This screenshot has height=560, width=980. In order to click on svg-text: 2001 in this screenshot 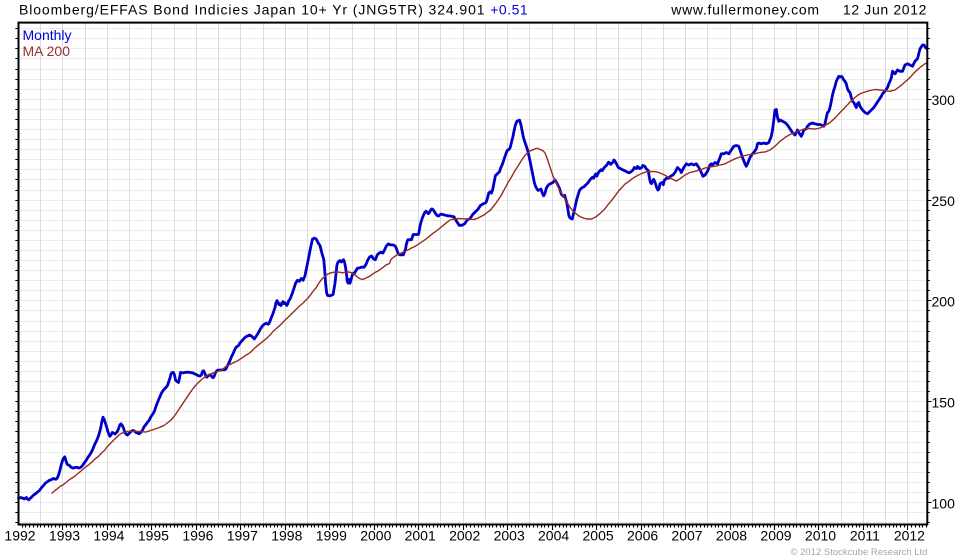, I will do `click(420, 536)`.